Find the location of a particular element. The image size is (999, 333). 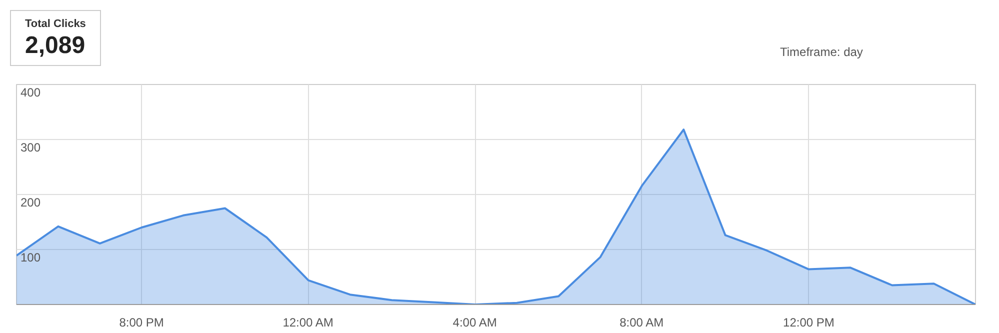

y-tick-label: 100 is located at coordinates (30, 257).